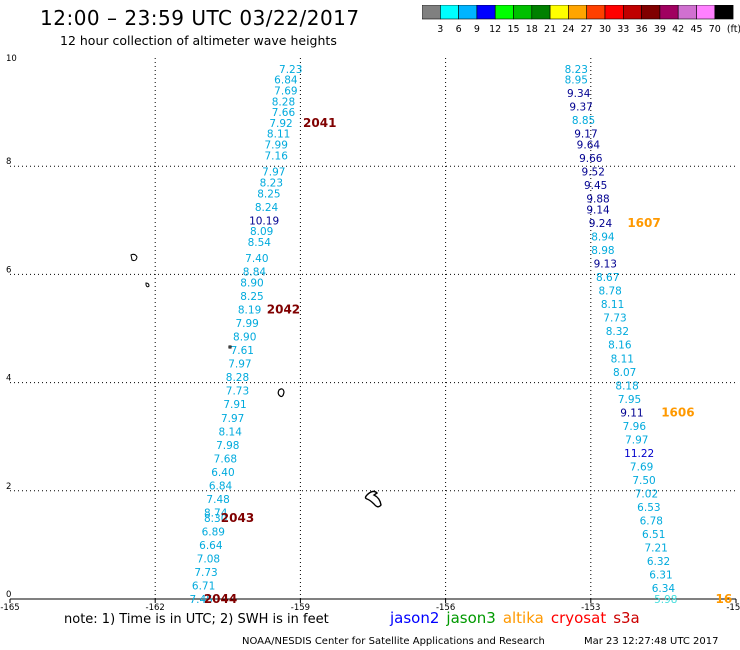 Image resolution: width=740 pixels, height=650 pixels. What do you see at coordinates (589, 146) in the screenshot?
I see `swh-value-label: 9.64` at bounding box center [589, 146].